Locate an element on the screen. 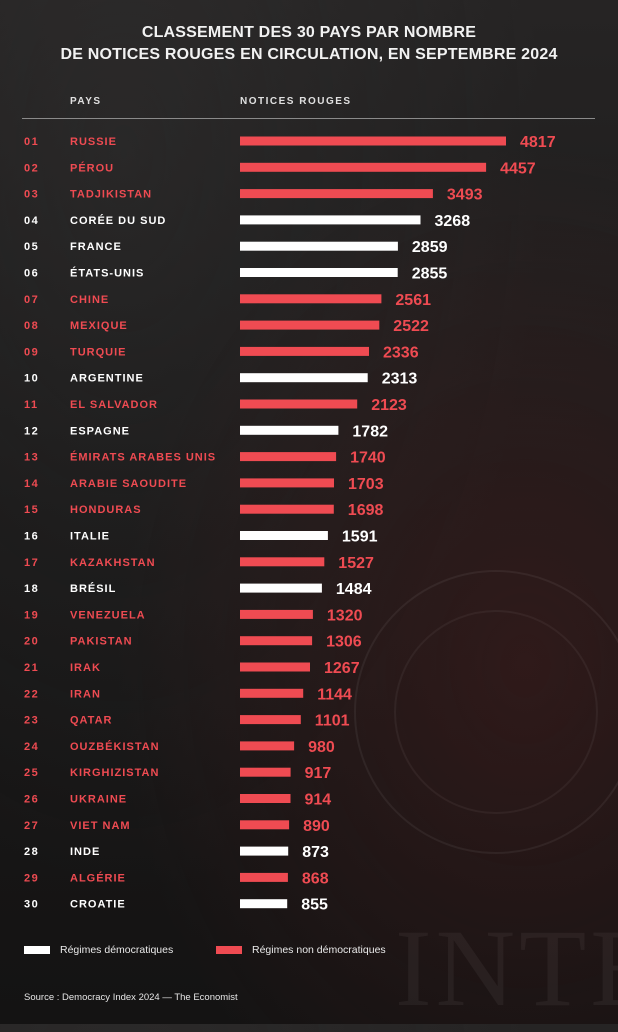 The image size is (618, 1032). interpol-seal-inner-ring is located at coordinates (496, 712).